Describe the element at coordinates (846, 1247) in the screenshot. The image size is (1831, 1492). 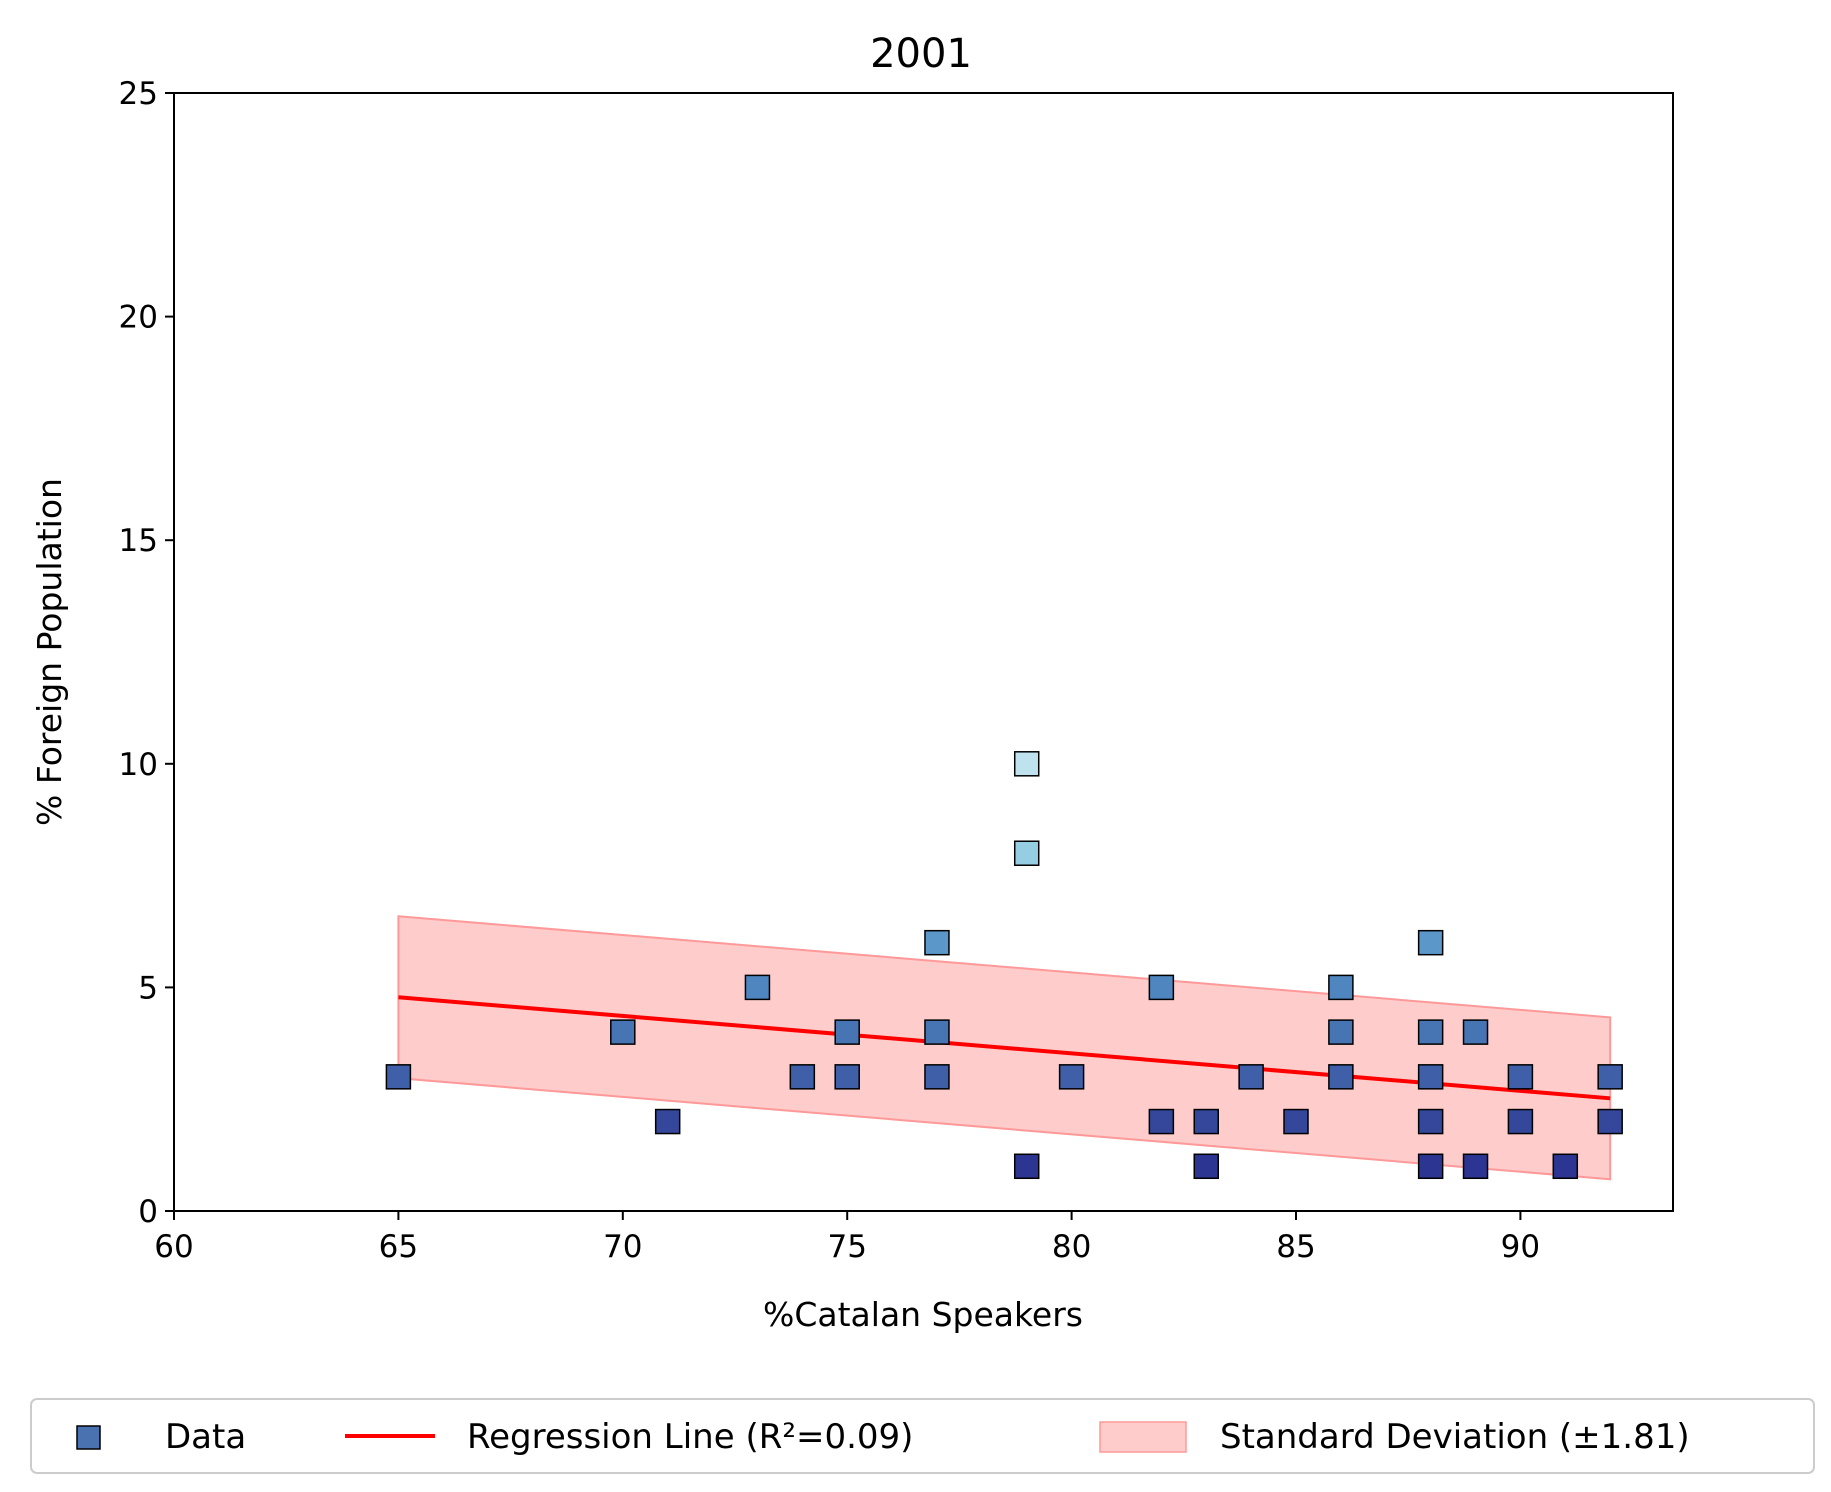
I see `x-tick-label: 75` at that location.